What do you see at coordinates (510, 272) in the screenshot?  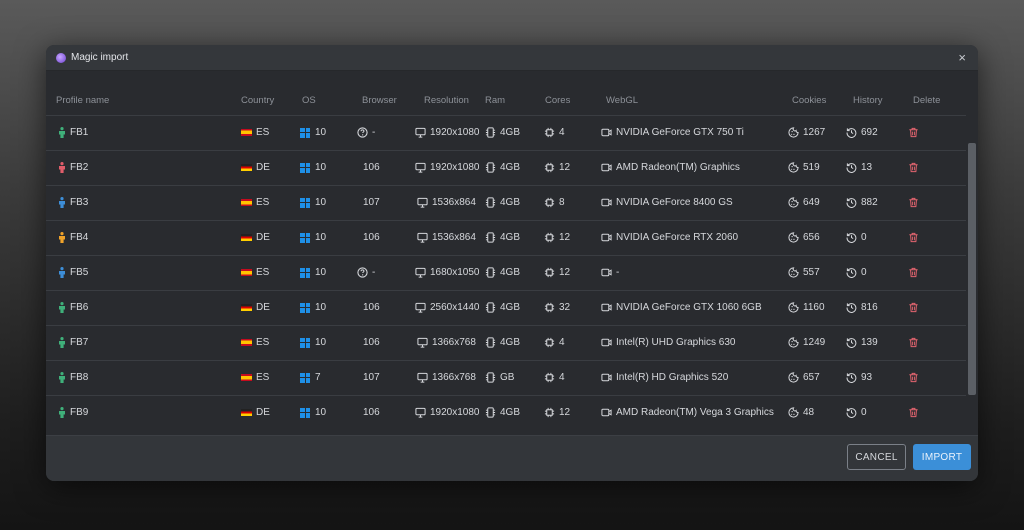 I see `ram-value: 4GB` at bounding box center [510, 272].